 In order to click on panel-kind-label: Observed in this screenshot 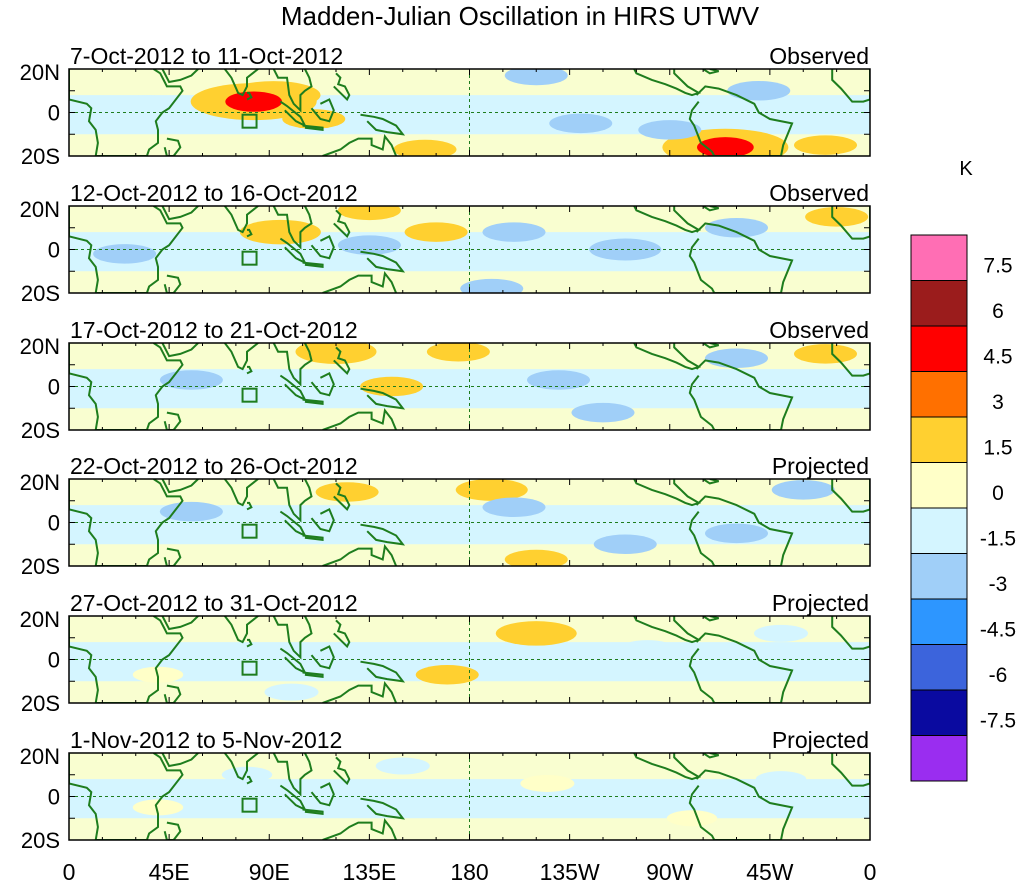, I will do `click(819, 330)`.